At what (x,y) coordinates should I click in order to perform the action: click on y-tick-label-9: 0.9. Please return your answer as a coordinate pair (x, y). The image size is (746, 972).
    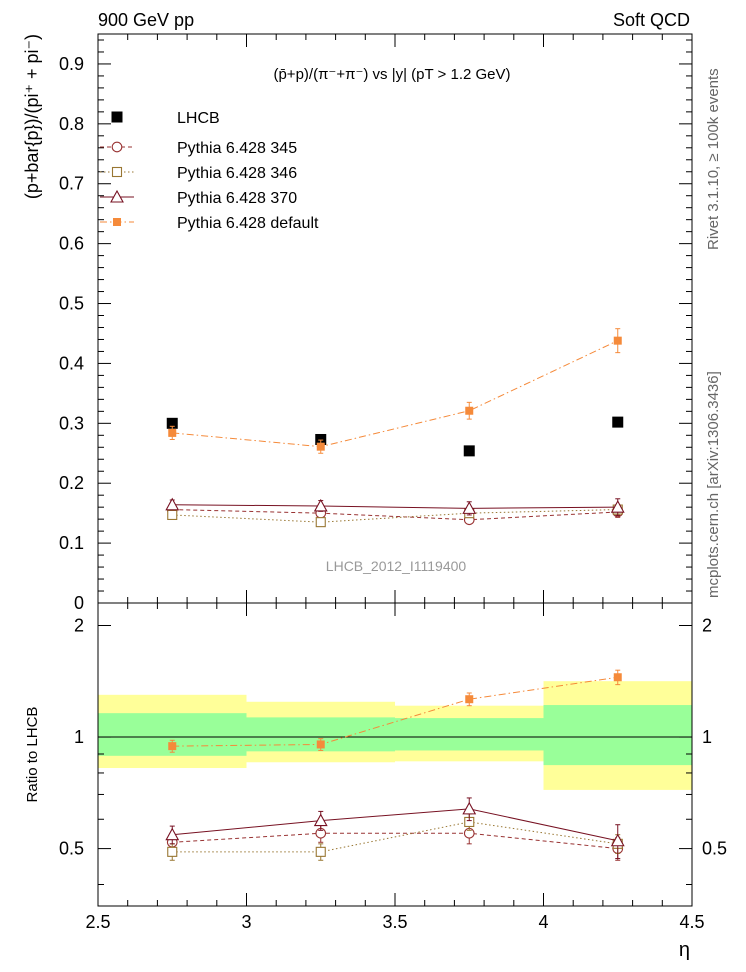
    Looking at the image, I should click on (71, 64).